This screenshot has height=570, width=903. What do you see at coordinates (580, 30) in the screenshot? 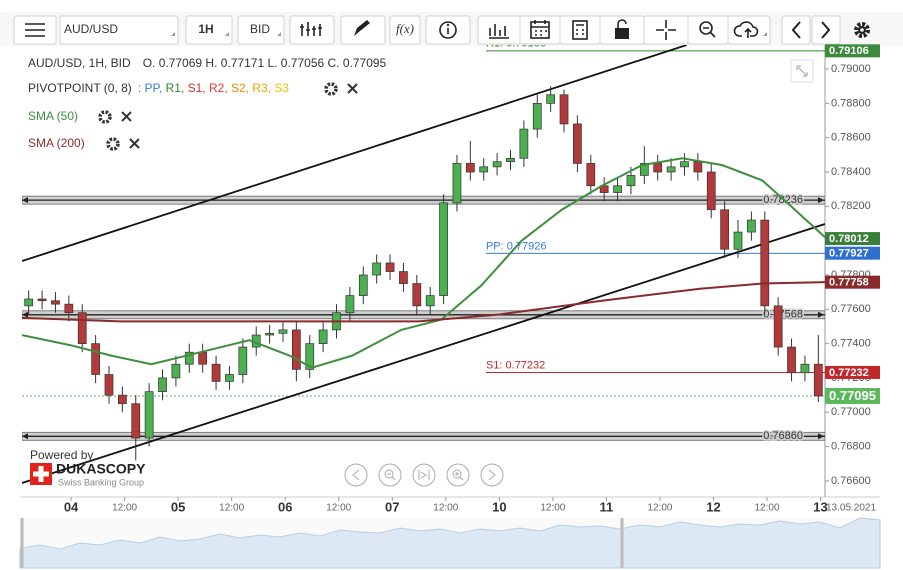
I see `calculator-button` at bounding box center [580, 30].